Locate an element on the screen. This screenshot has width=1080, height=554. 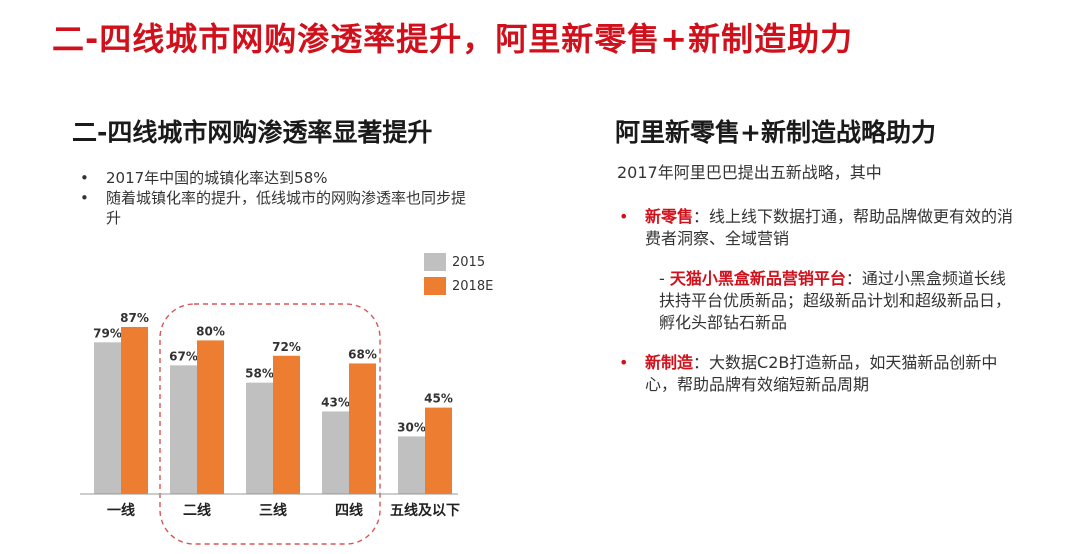
right-section-title: 阿里新零售+新制造战略助力 is located at coordinates (775, 132).